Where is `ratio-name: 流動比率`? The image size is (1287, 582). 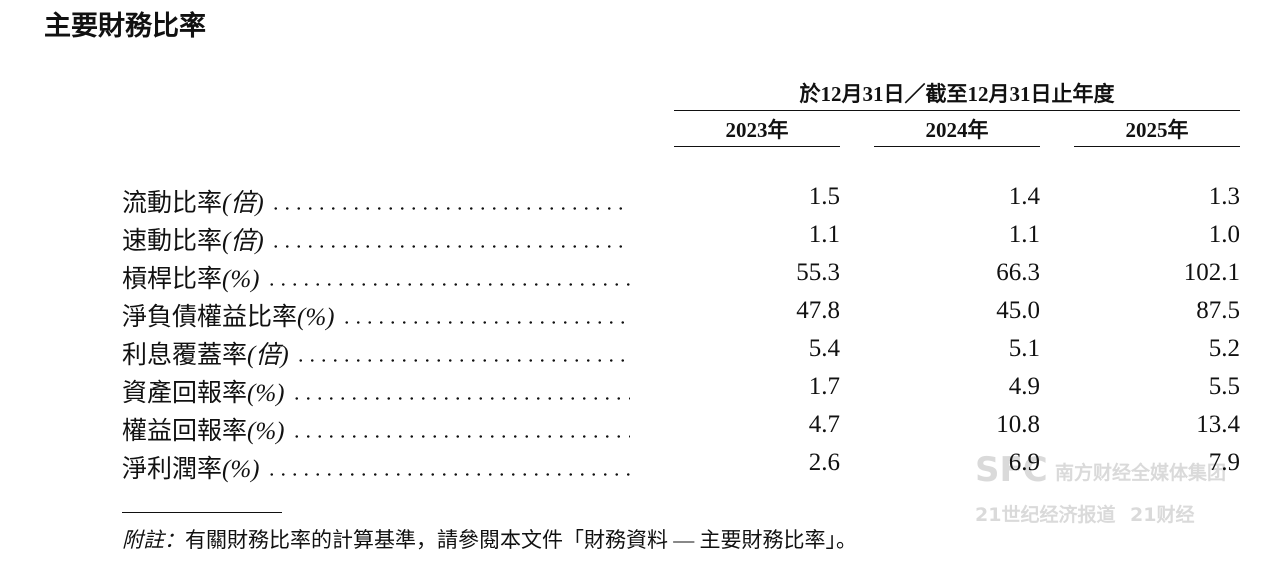
ratio-name: 流動比率 is located at coordinates (172, 203).